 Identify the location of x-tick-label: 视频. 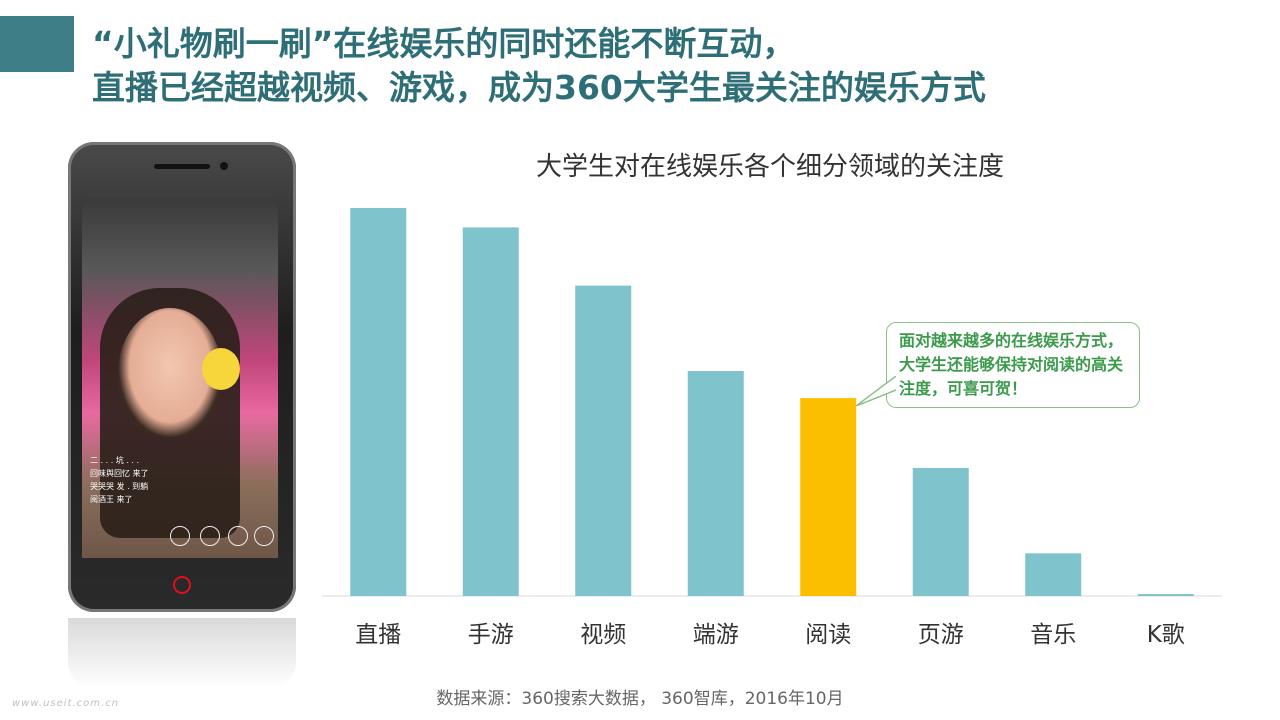
(603, 635).